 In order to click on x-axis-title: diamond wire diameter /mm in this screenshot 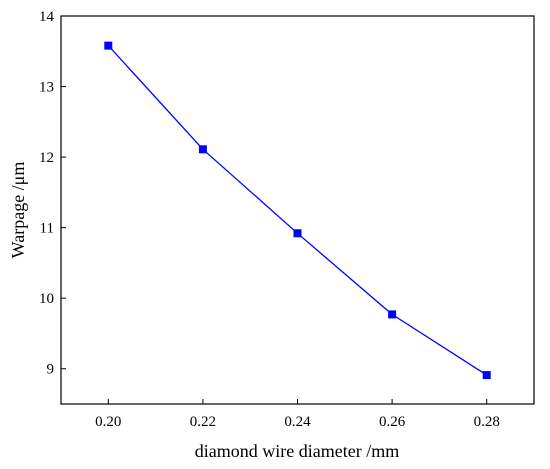, I will do `click(297, 451)`.